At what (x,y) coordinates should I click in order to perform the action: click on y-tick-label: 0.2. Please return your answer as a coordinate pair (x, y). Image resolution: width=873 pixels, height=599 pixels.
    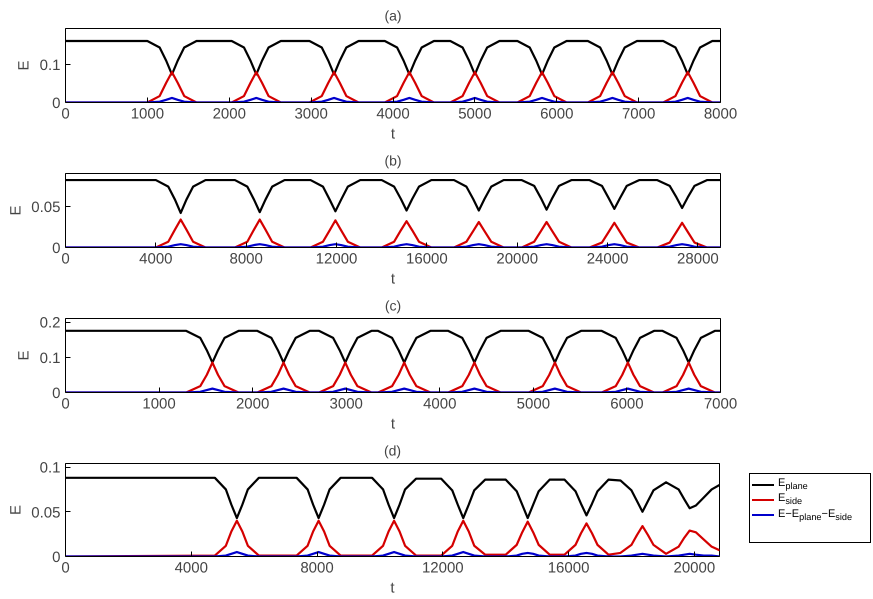
    Looking at the image, I should click on (50, 323).